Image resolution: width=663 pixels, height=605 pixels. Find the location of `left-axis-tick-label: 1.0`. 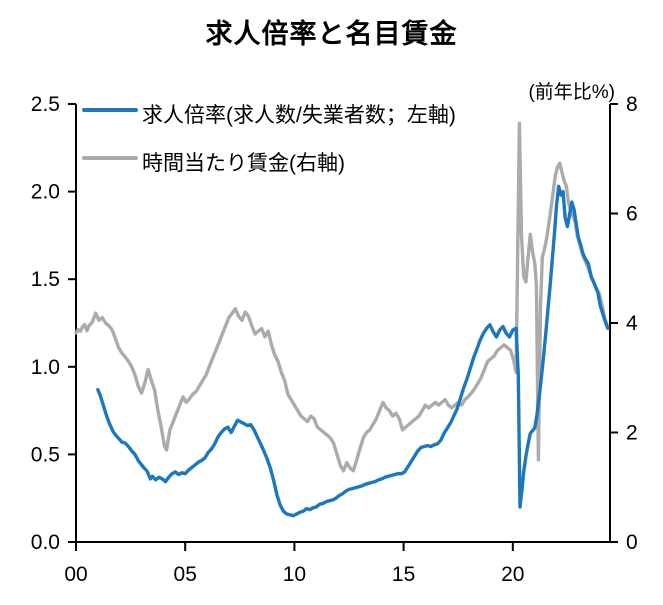

left-axis-tick-label: 1.0 is located at coordinates (45, 367).